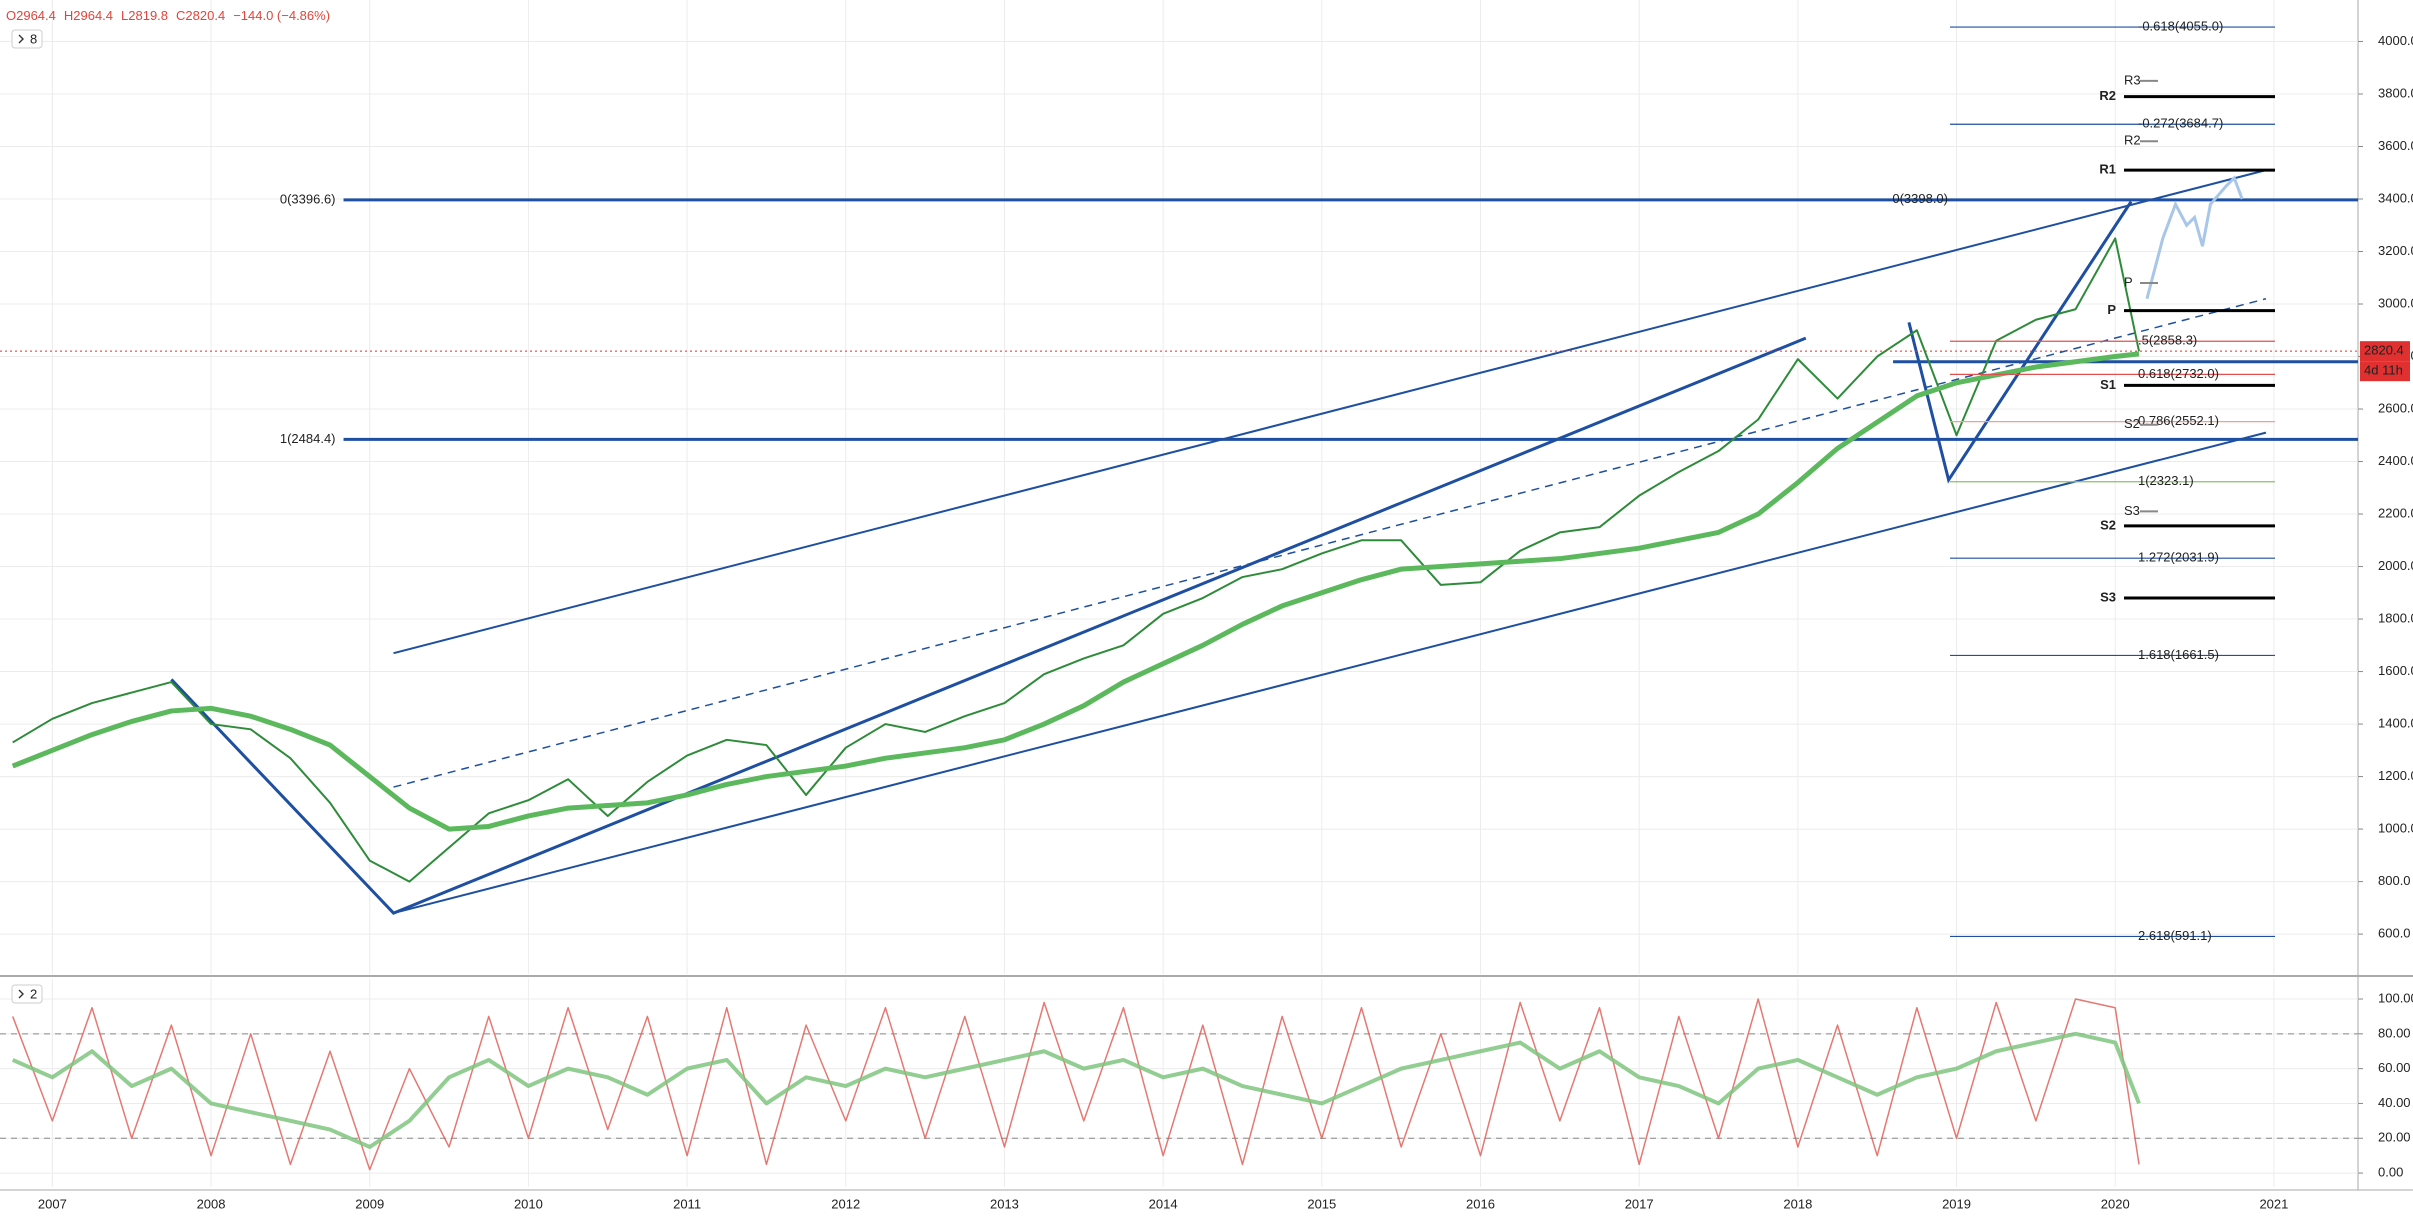 Image resolution: width=2413 pixels, height=1218 pixels. Describe the element at coordinates (2178, 654) in the screenshot. I see `fib-label: 1.618(1661.5)` at that location.